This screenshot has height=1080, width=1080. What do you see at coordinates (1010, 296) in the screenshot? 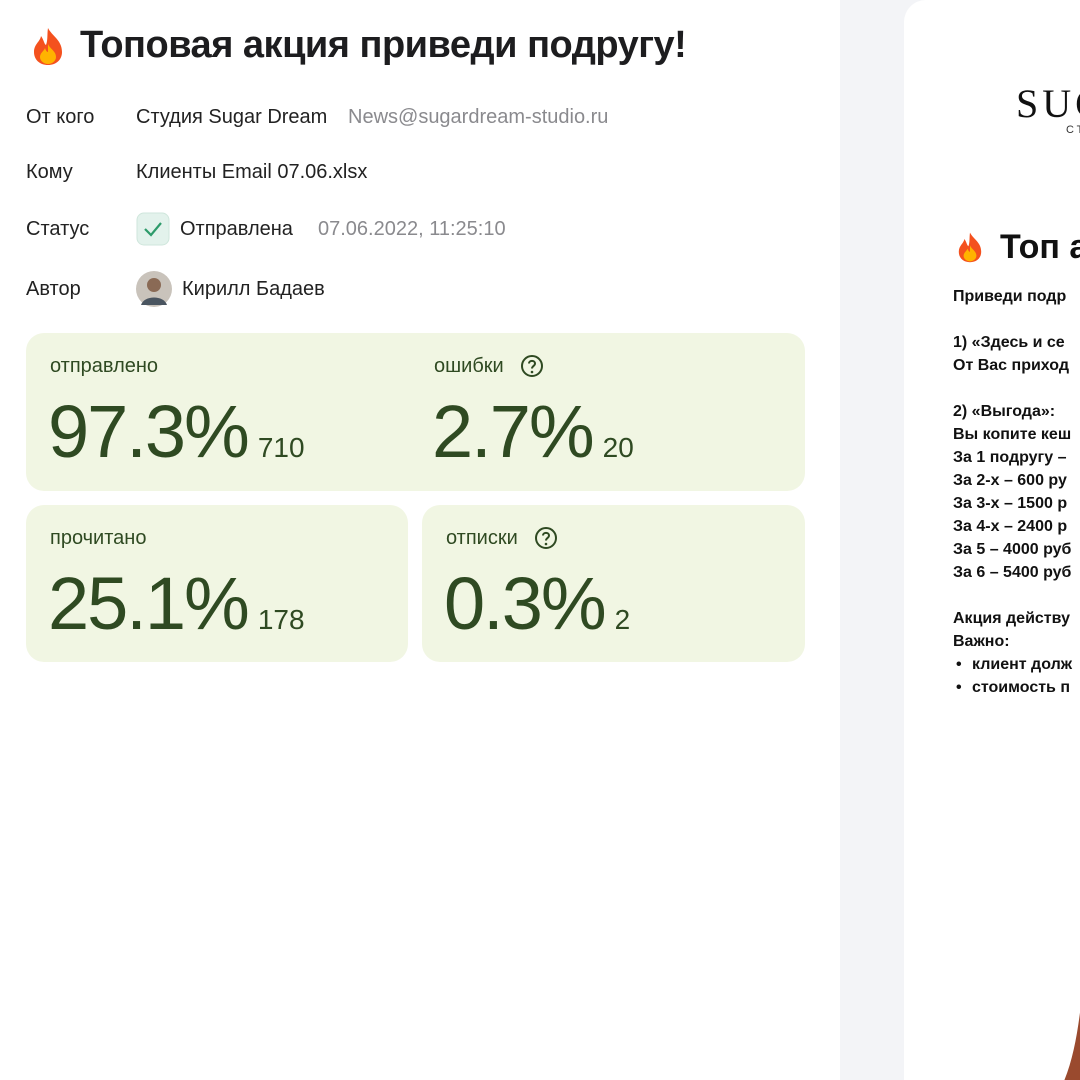
I see `preview-line: Приведи подр` at bounding box center [1010, 296].